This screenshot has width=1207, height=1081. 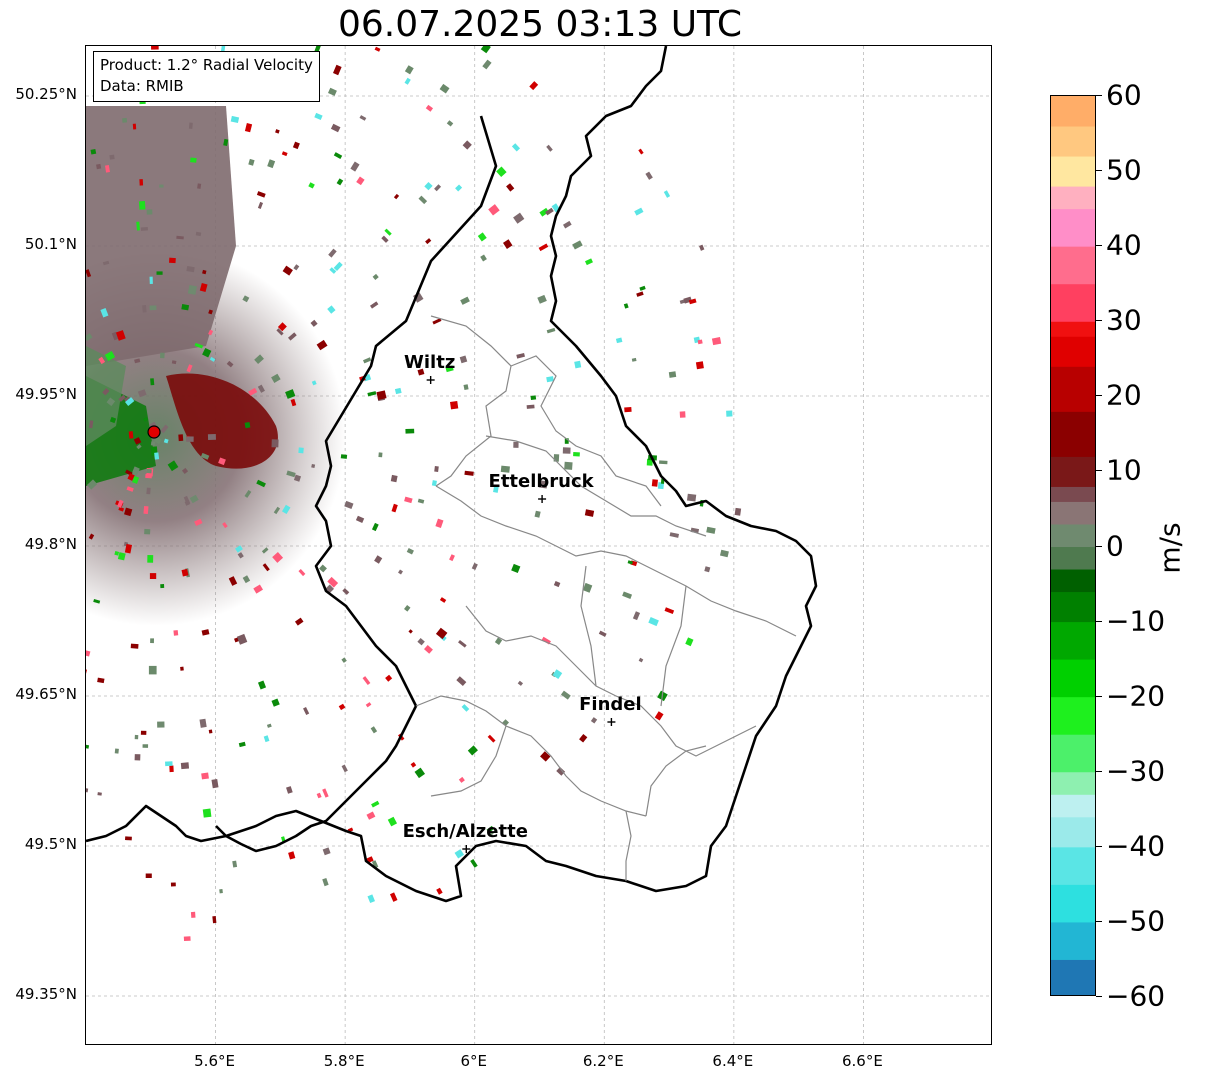 What do you see at coordinates (1135, 620) in the screenshot?
I see `colorbar-tick-label: −10` at bounding box center [1135, 620].